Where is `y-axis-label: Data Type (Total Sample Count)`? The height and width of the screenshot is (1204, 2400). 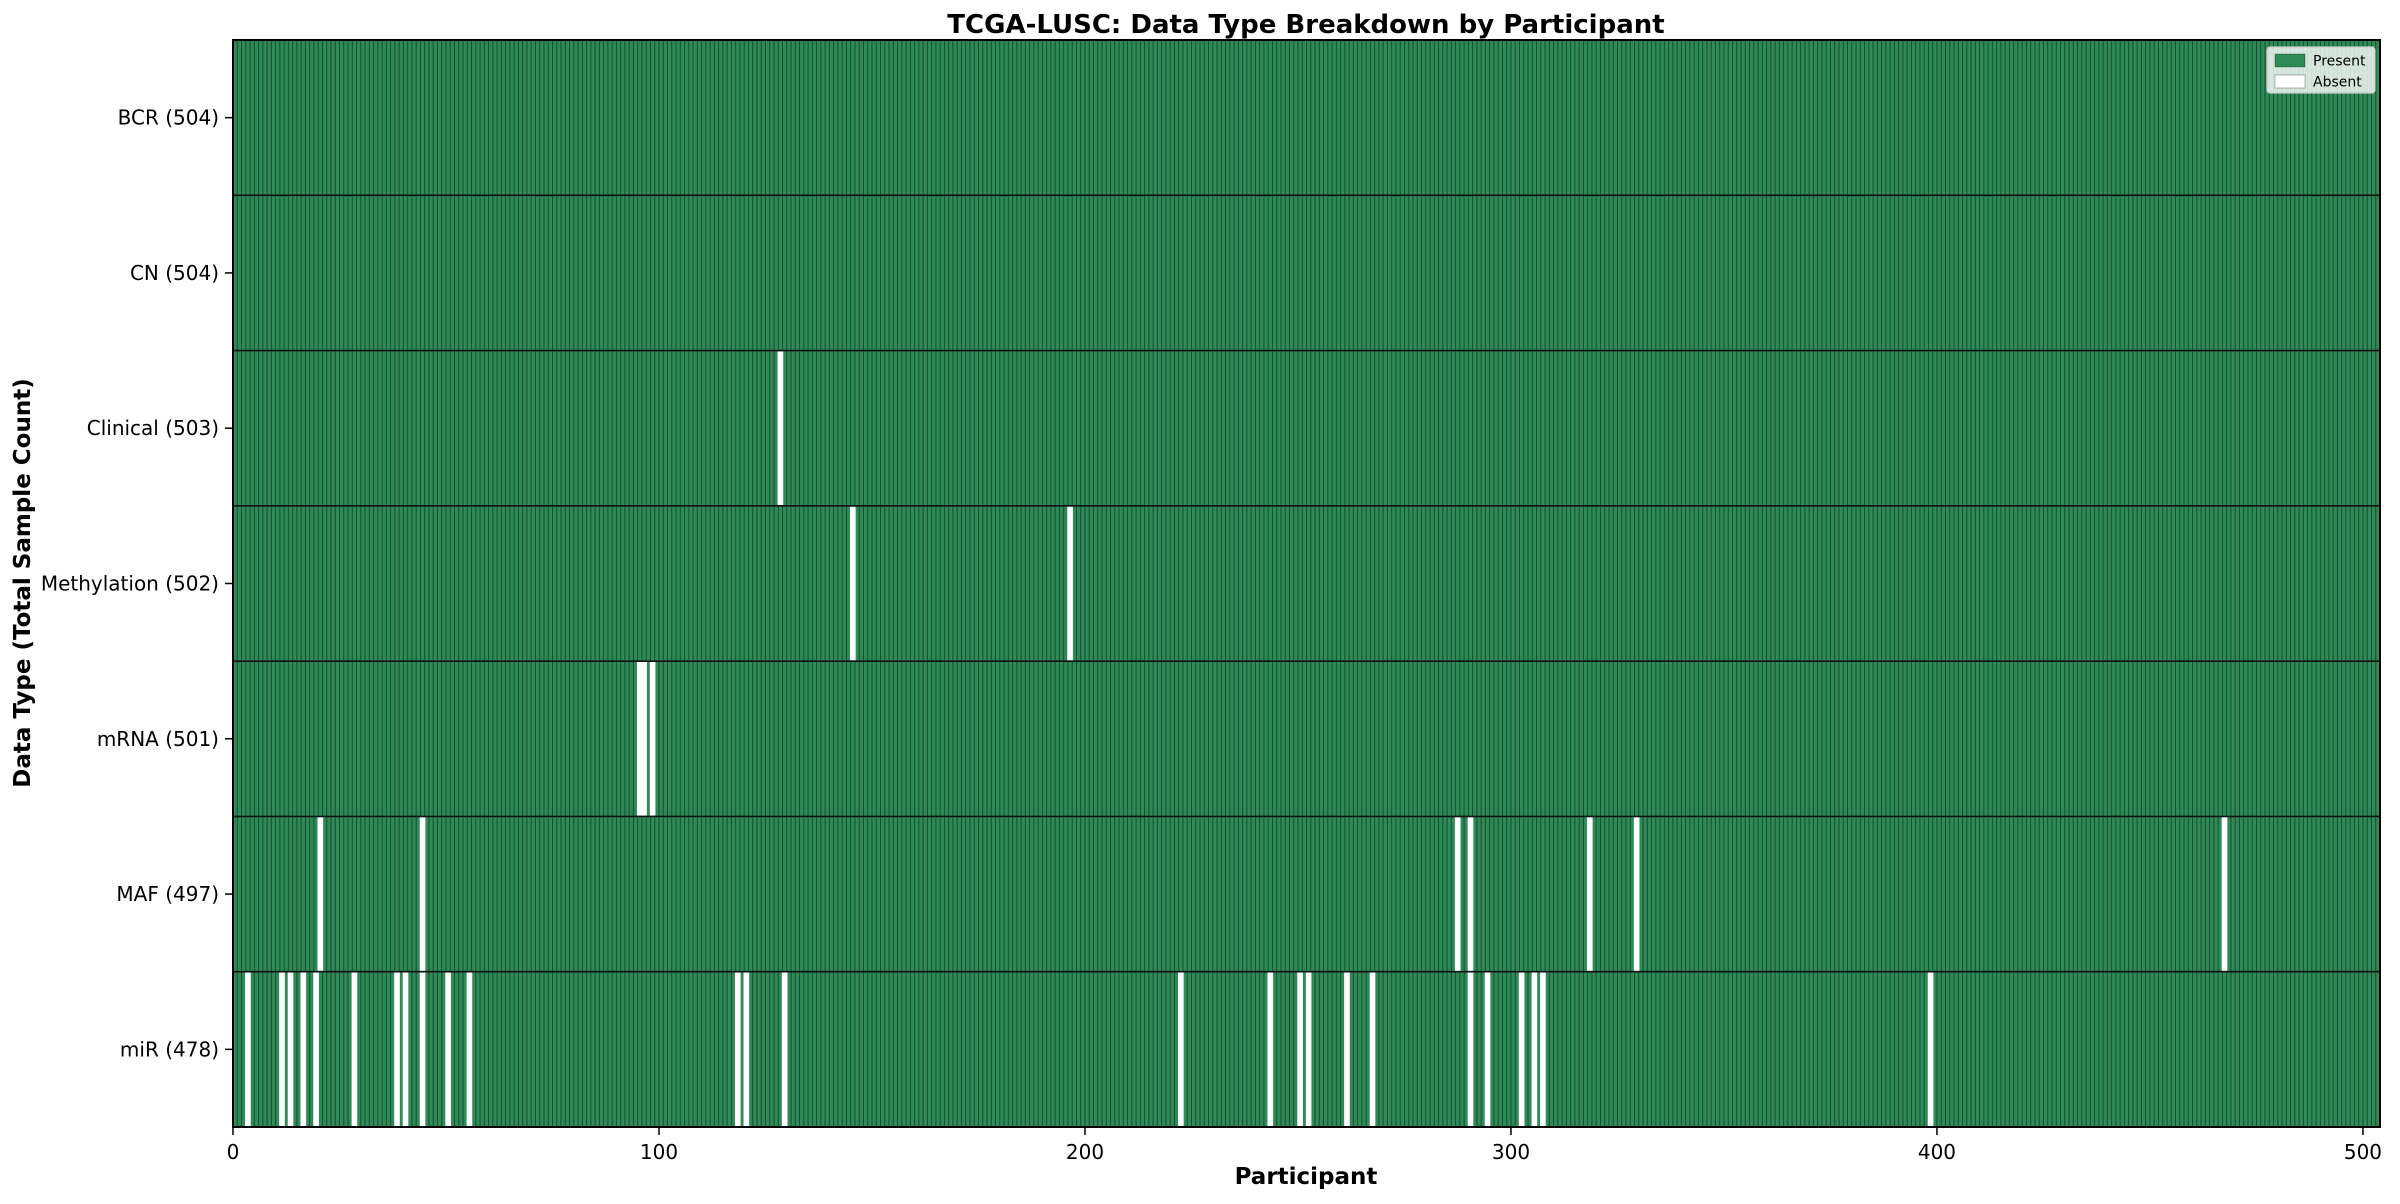 y-axis-label: Data Type (Total Sample Count) is located at coordinates (23, 582).